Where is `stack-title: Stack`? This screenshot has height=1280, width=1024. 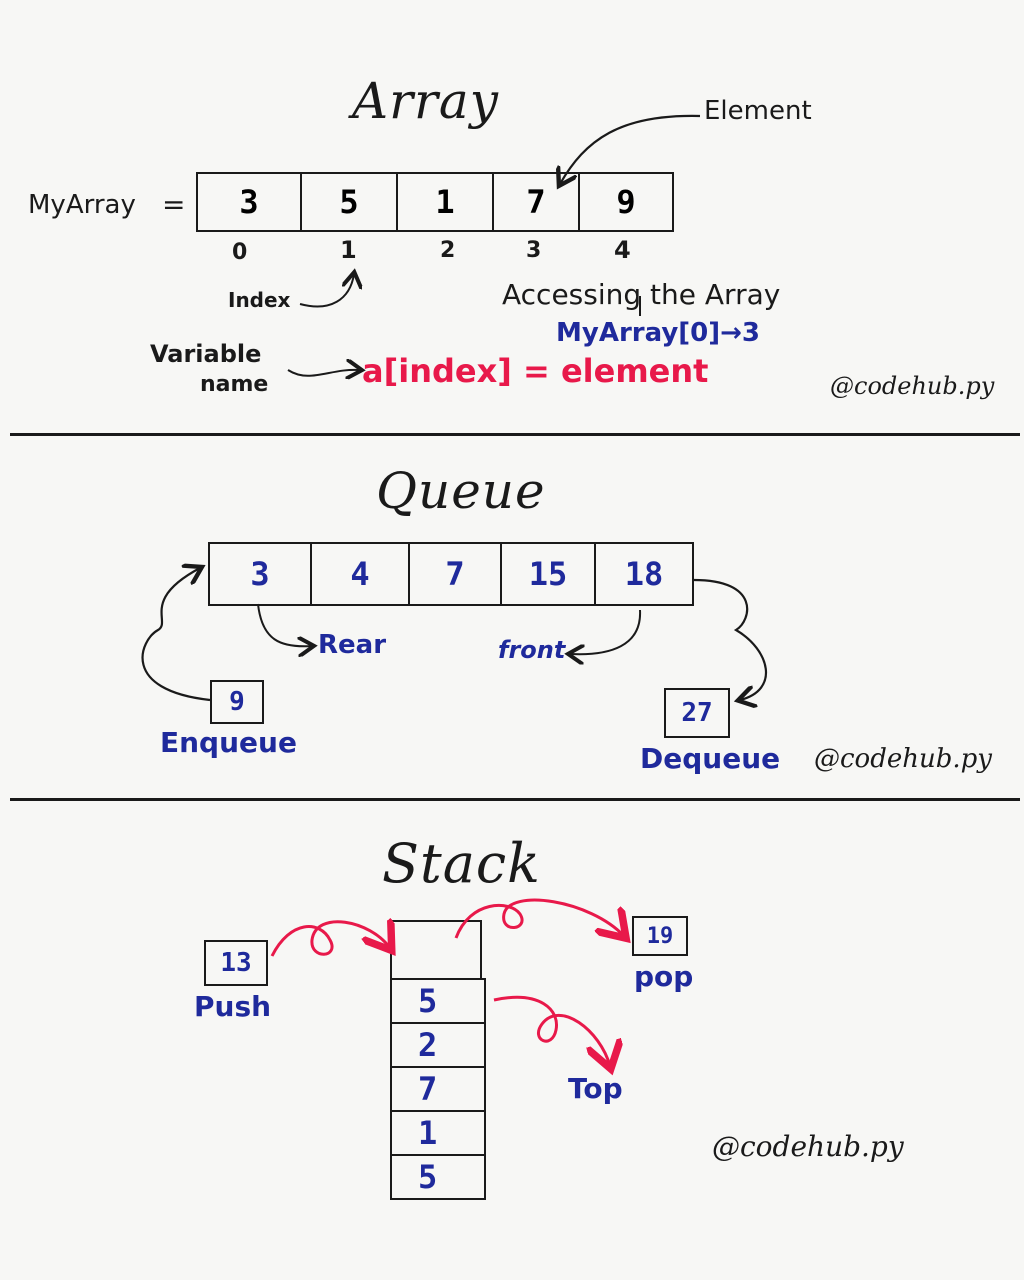
stack-title: Stack is located at coordinates (461, 863).